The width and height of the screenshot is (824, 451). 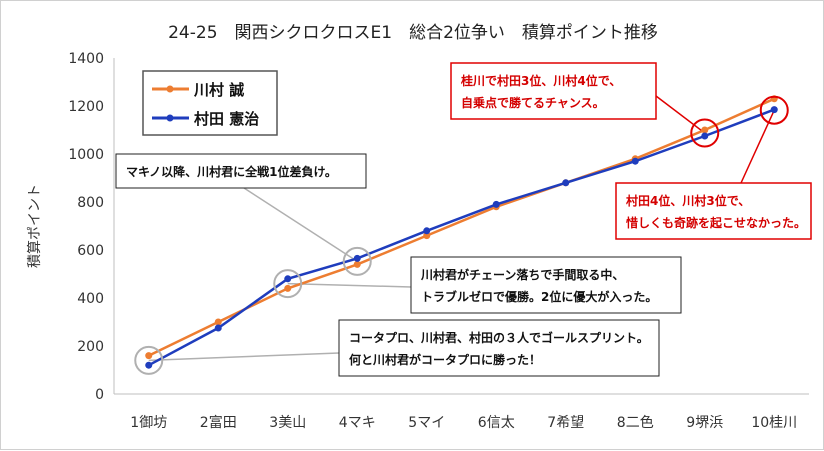 I want to click on annotation-a2: 川村君がチェーン落ちで手間取る中、トラブルゼロで優勝。2位に優大が入った。, so click(x=546, y=285).